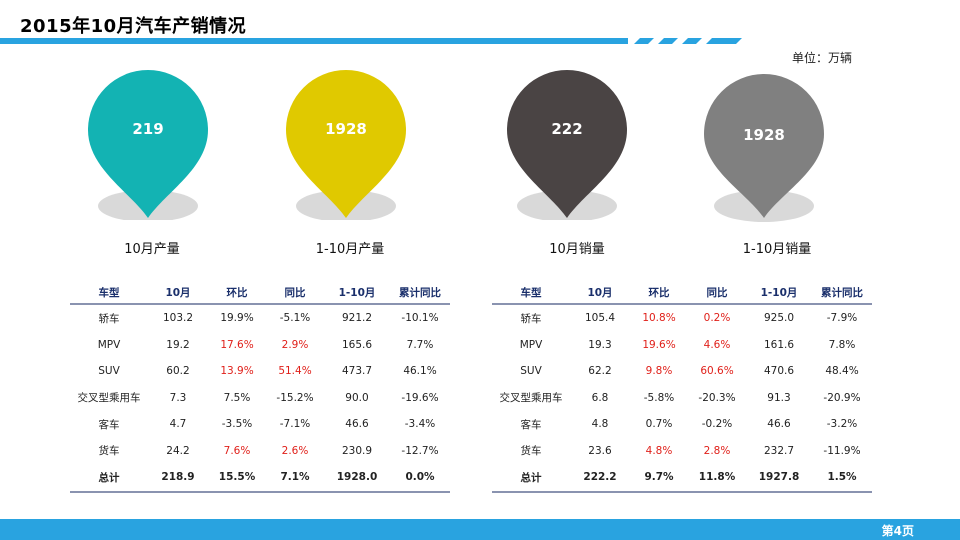  I want to click on table-row: 交叉型乘用车 7.3 7.5% -15.2% 90.0 -19.6%, so click(260, 398).